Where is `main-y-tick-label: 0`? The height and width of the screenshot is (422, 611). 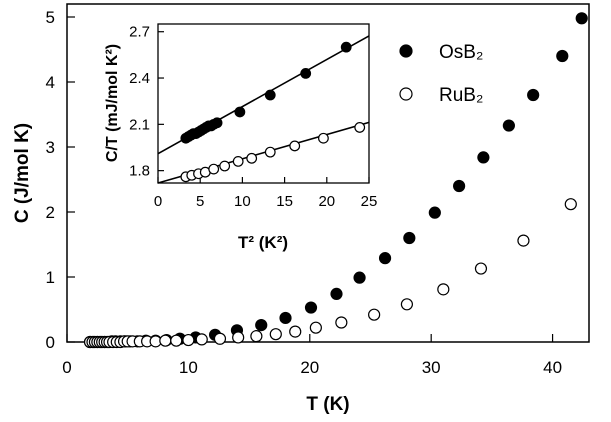 main-y-tick-label: 0 is located at coordinates (50, 342).